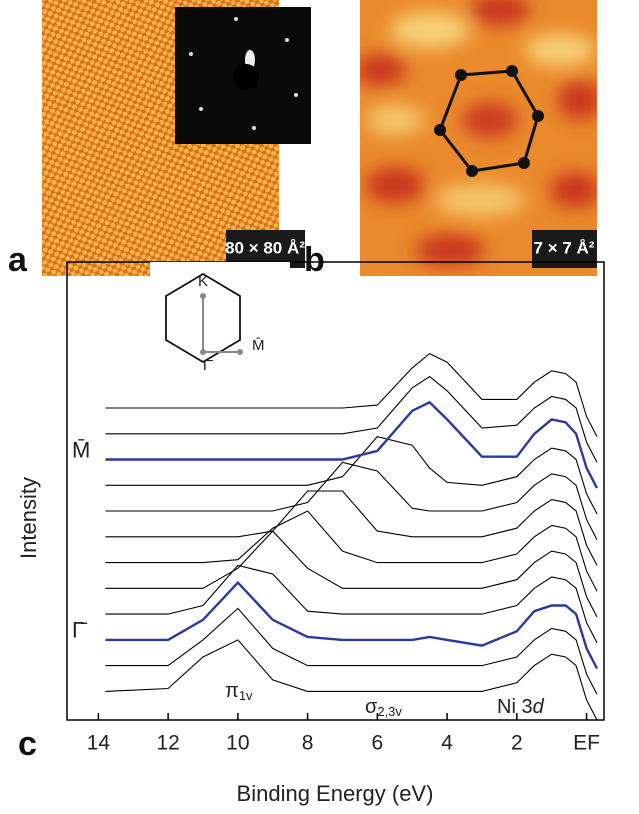 The height and width of the screenshot is (814, 639). What do you see at coordinates (389, 711) in the screenshot?
I see `annotation-sub: 2,3v` at bounding box center [389, 711].